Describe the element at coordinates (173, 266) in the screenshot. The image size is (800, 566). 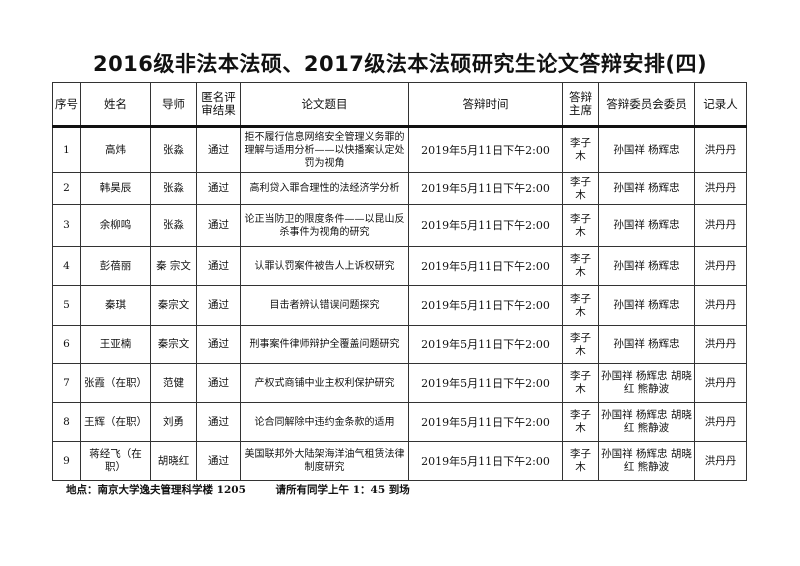
I see `cell-advisor: 秦 宗文` at that location.